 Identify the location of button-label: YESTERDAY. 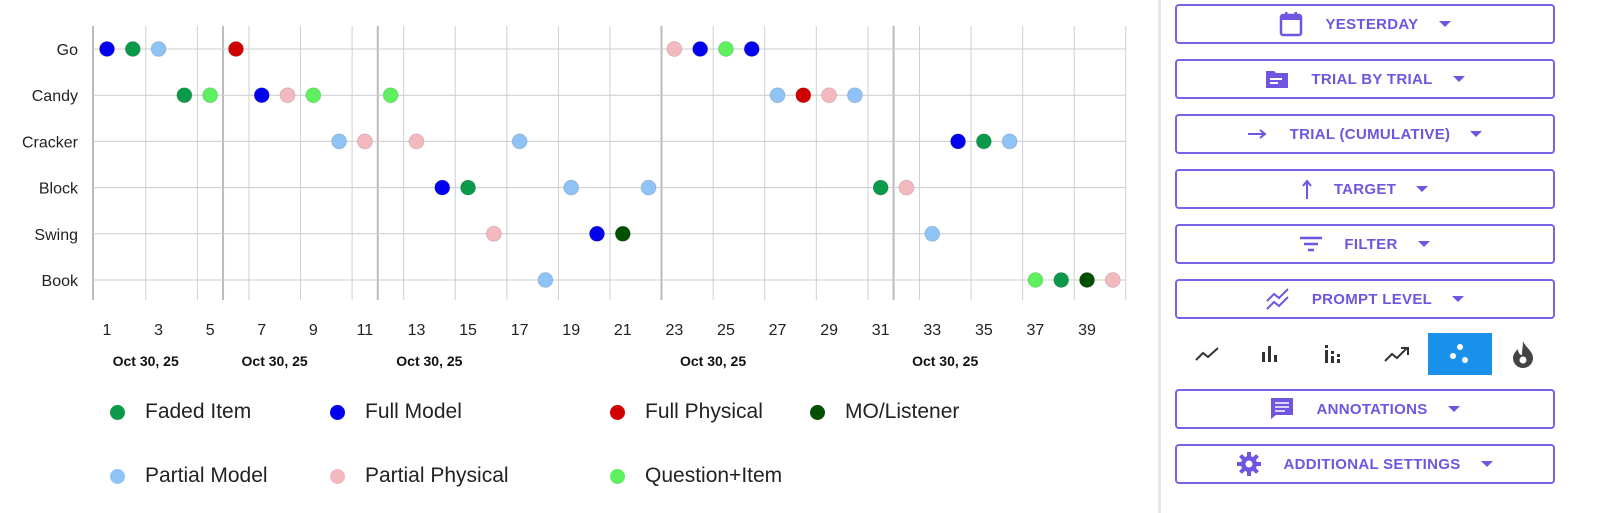
(1372, 24).